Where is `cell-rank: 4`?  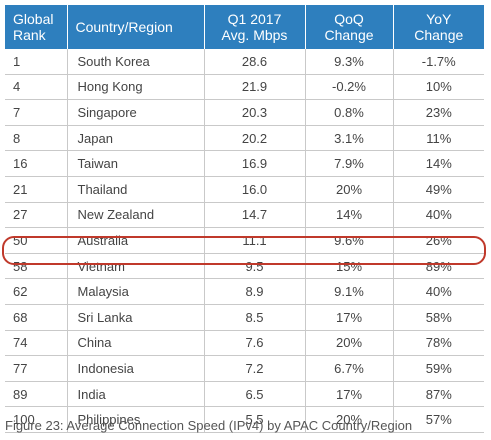
cell-rank: 4 is located at coordinates (36, 87).